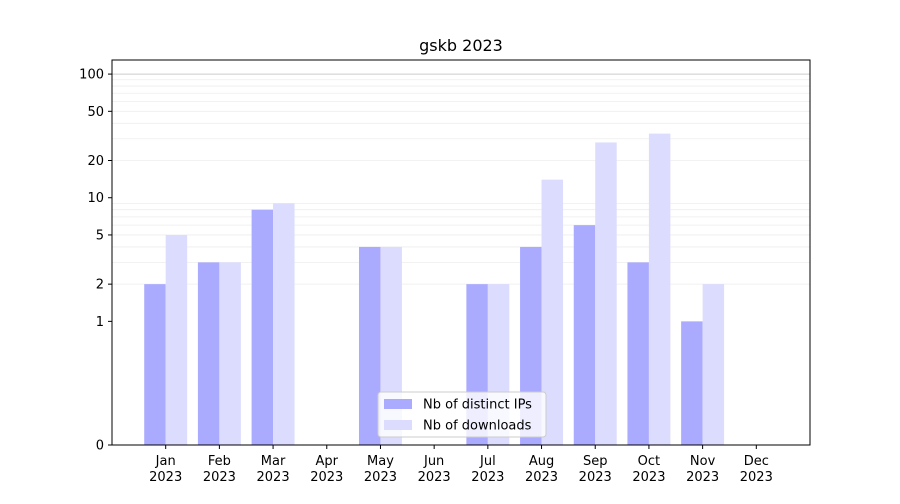  What do you see at coordinates (95, 112) in the screenshot?
I see `y-tick-label: 50` at bounding box center [95, 112].